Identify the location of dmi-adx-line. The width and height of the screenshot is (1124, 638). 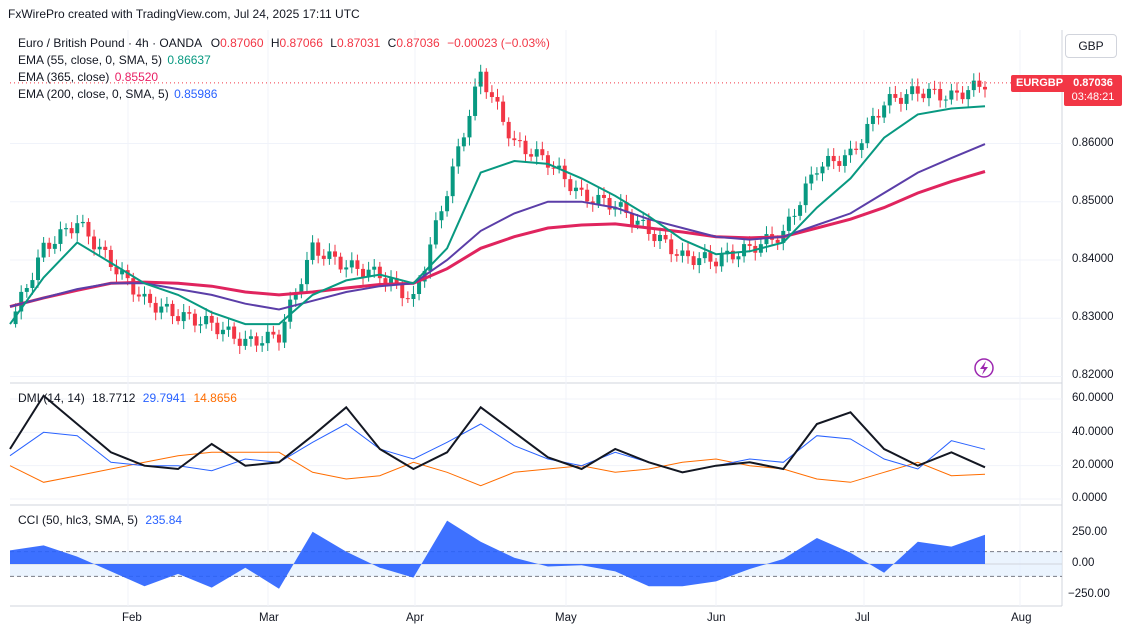
(497, 434).